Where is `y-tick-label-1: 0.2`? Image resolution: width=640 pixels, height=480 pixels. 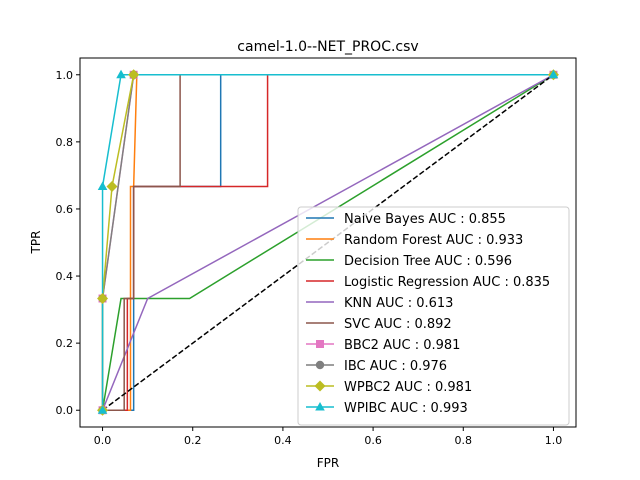 y-tick-label-1: 0.2 is located at coordinates (65, 343).